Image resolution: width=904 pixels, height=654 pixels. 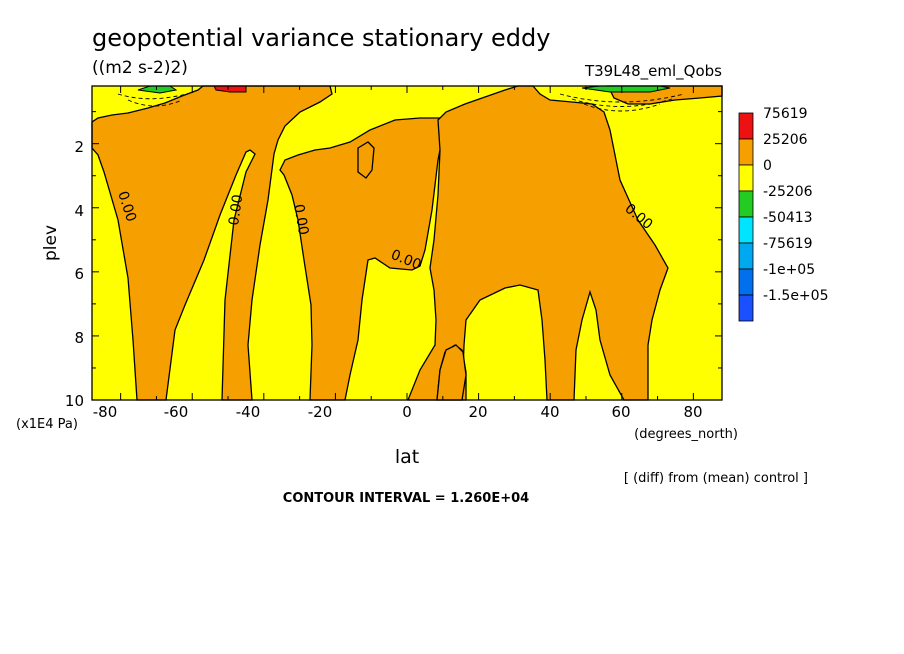 I want to click on x-tick-label: -60, so click(x=176, y=412).